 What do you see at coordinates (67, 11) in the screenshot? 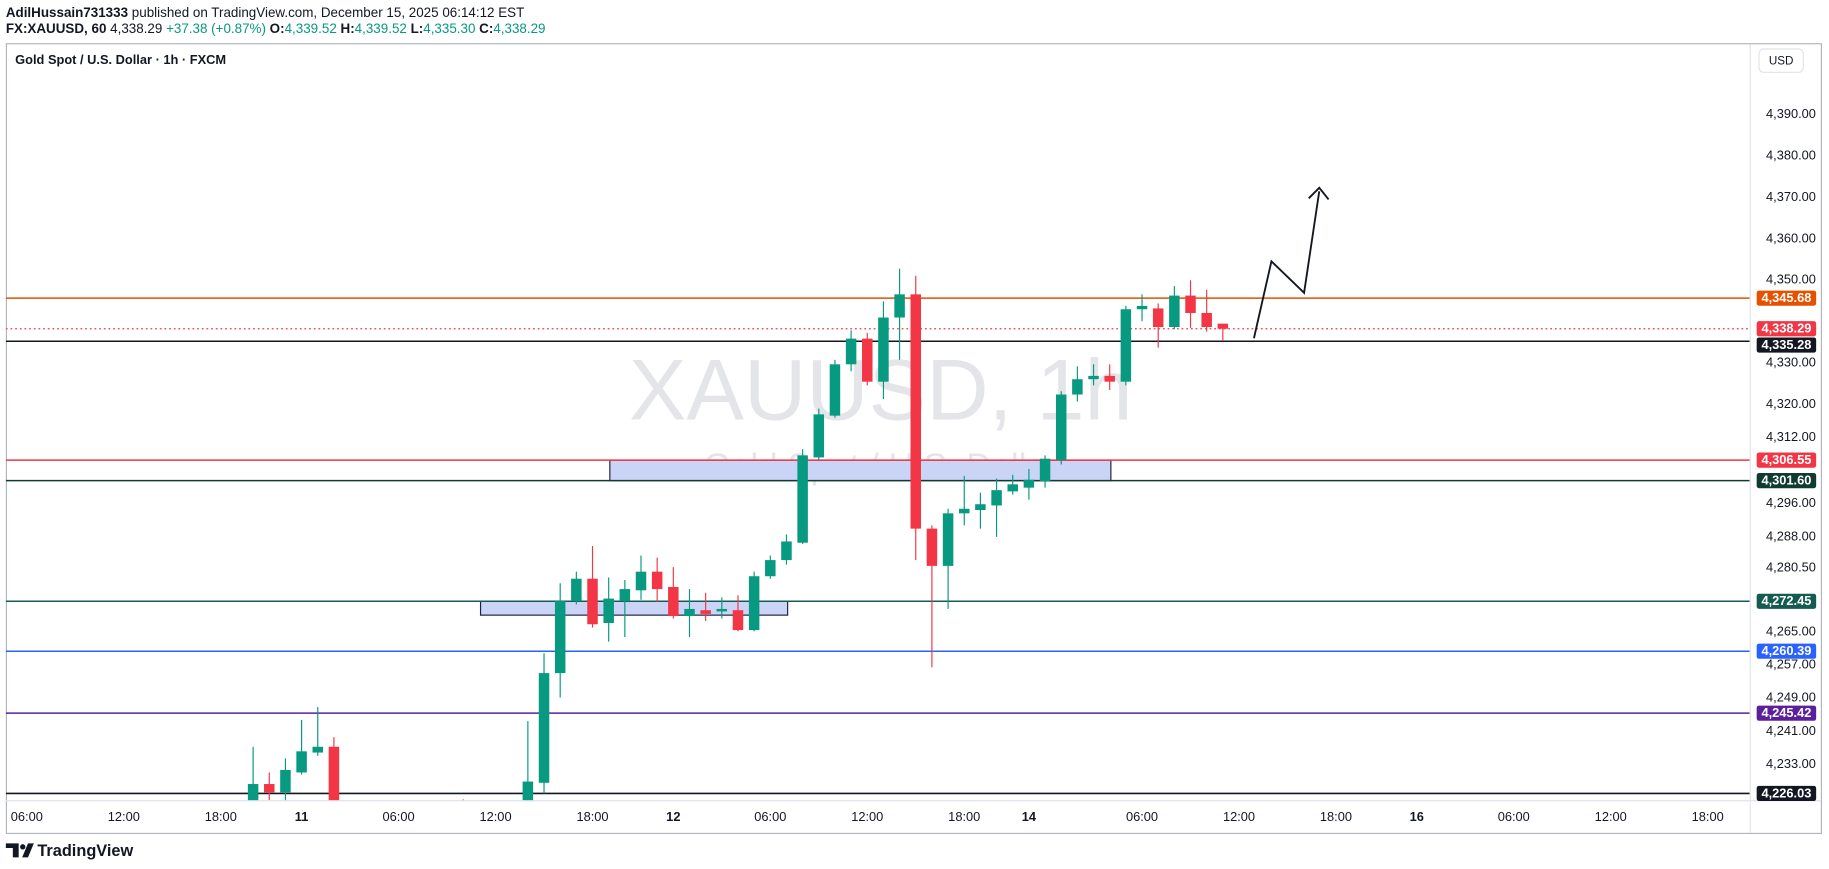
I see `author: AdilHussain731333` at bounding box center [67, 11].